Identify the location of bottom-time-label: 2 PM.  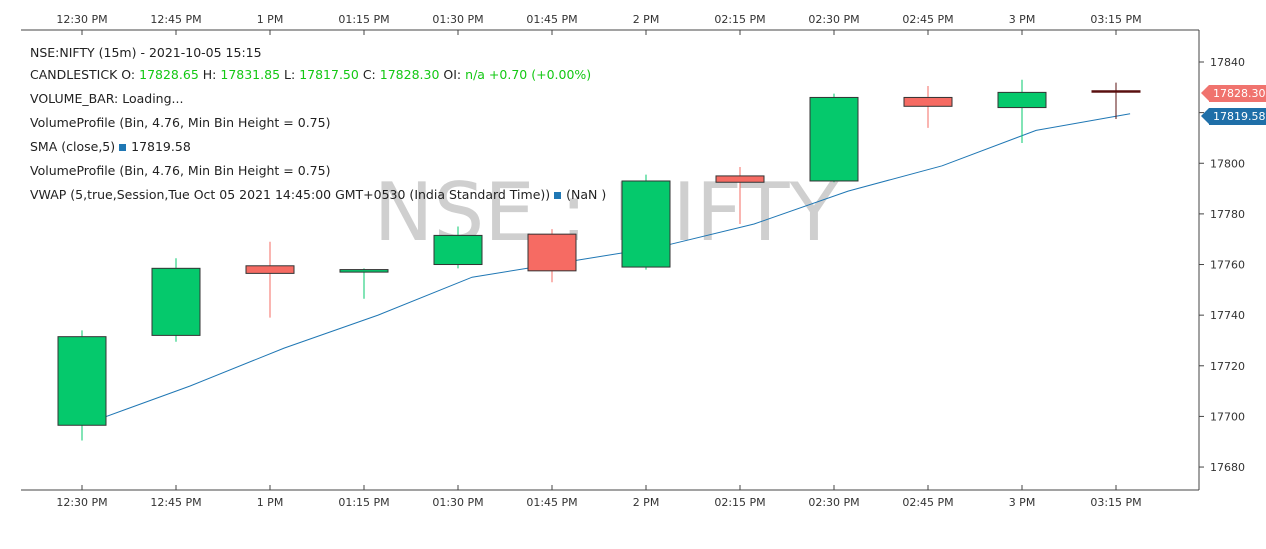
(646, 502).